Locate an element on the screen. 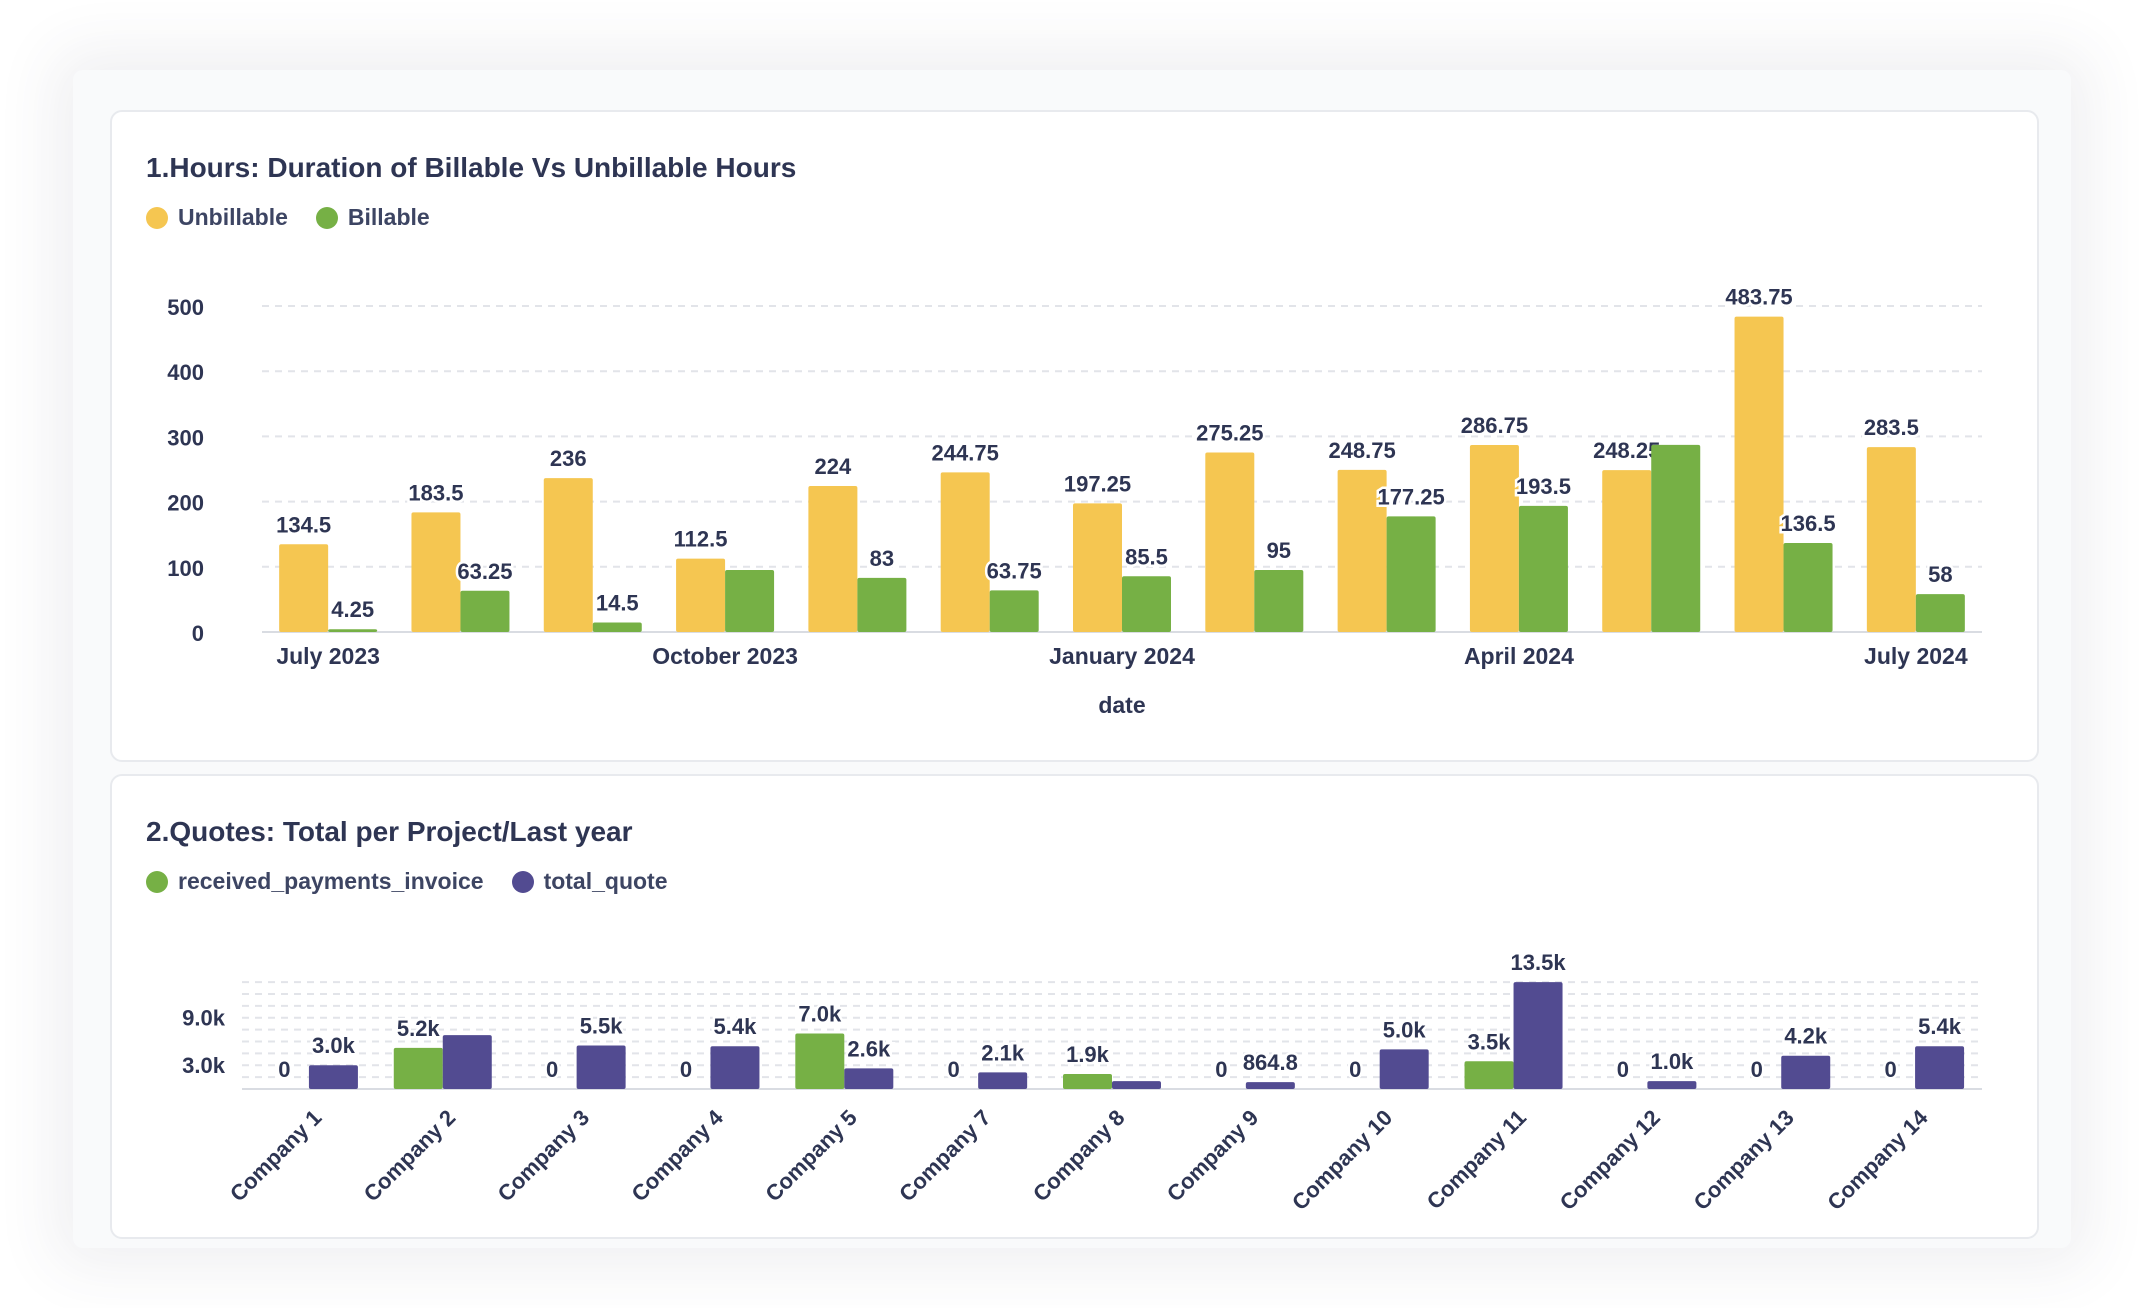 Image resolution: width=2144 pixels, height=1308 pixels. y-tick-label: 400 is located at coordinates (185, 372).